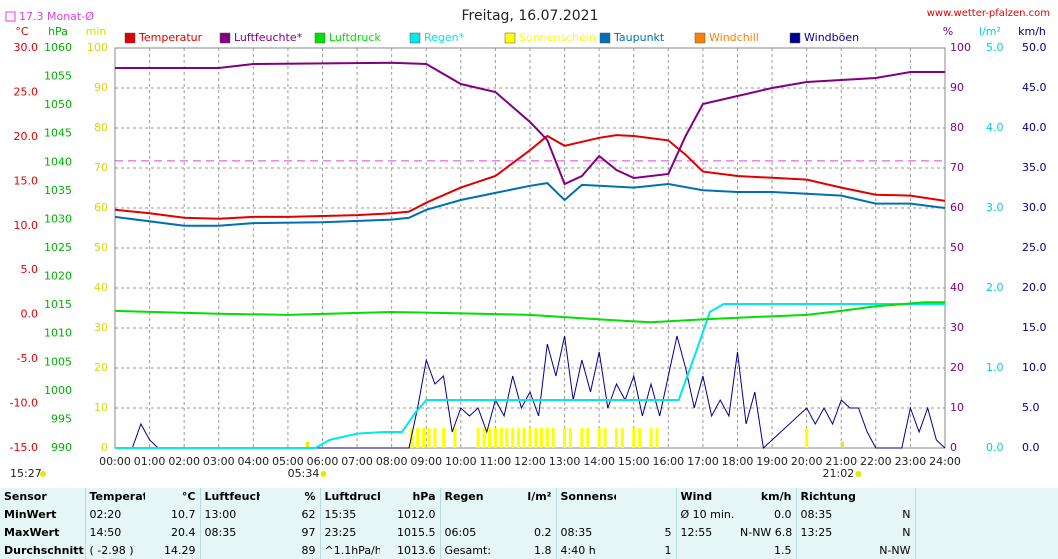  What do you see at coordinates (58, 133) in the screenshot?
I see `y-tick-label: 1045` at bounding box center [58, 133].